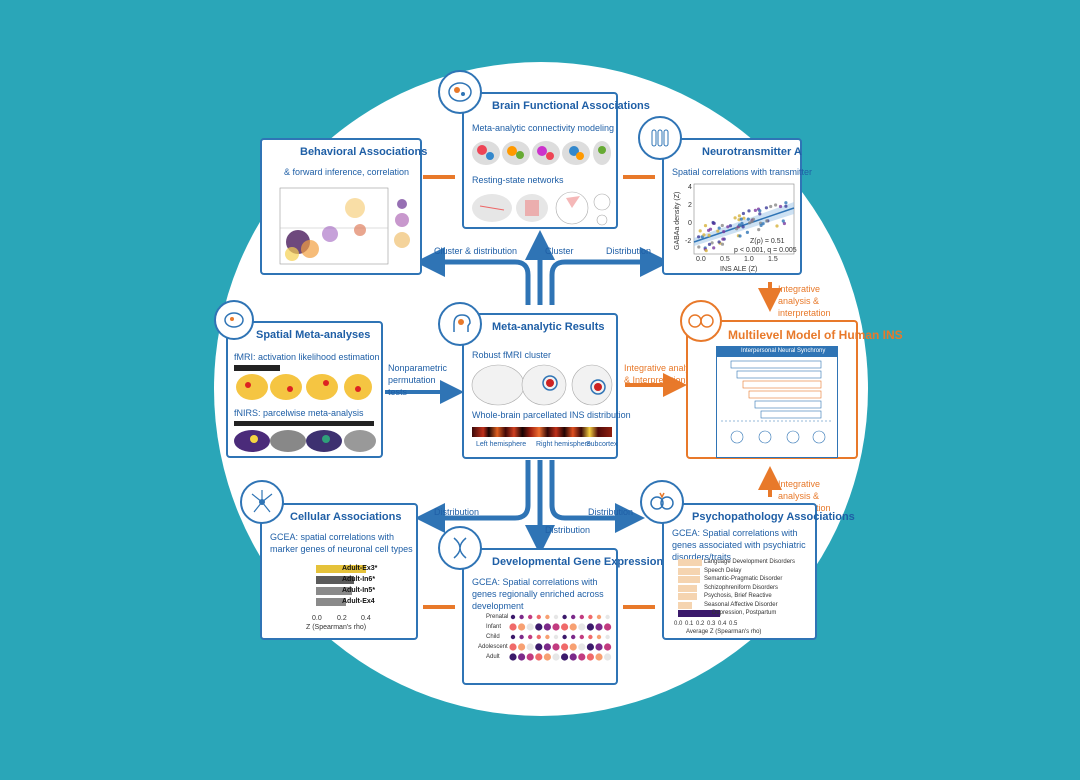  I want to click on label-distribution-top: Distribution, so click(629, 251).